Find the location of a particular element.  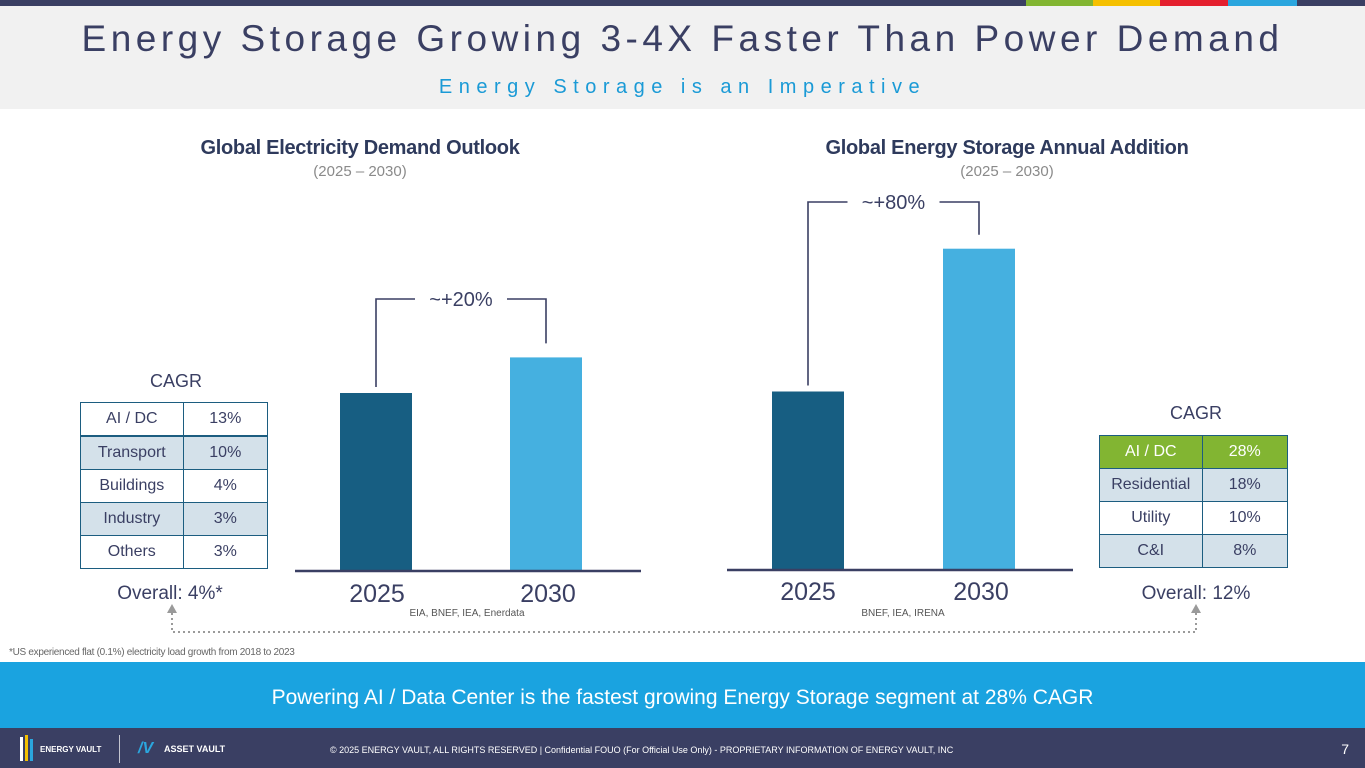

footer-bar is located at coordinates (682, 748).